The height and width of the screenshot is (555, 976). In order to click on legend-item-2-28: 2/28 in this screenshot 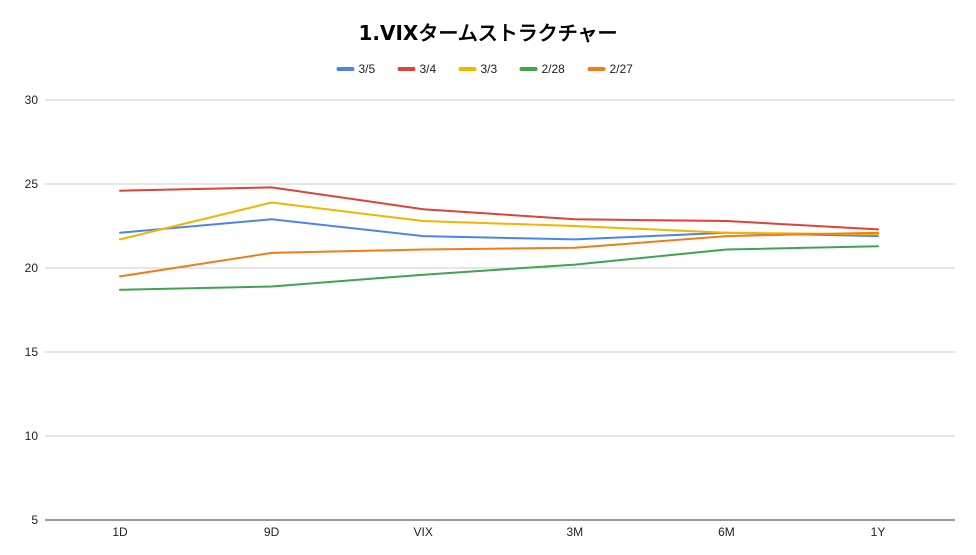, I will do `click(542, 69)`.